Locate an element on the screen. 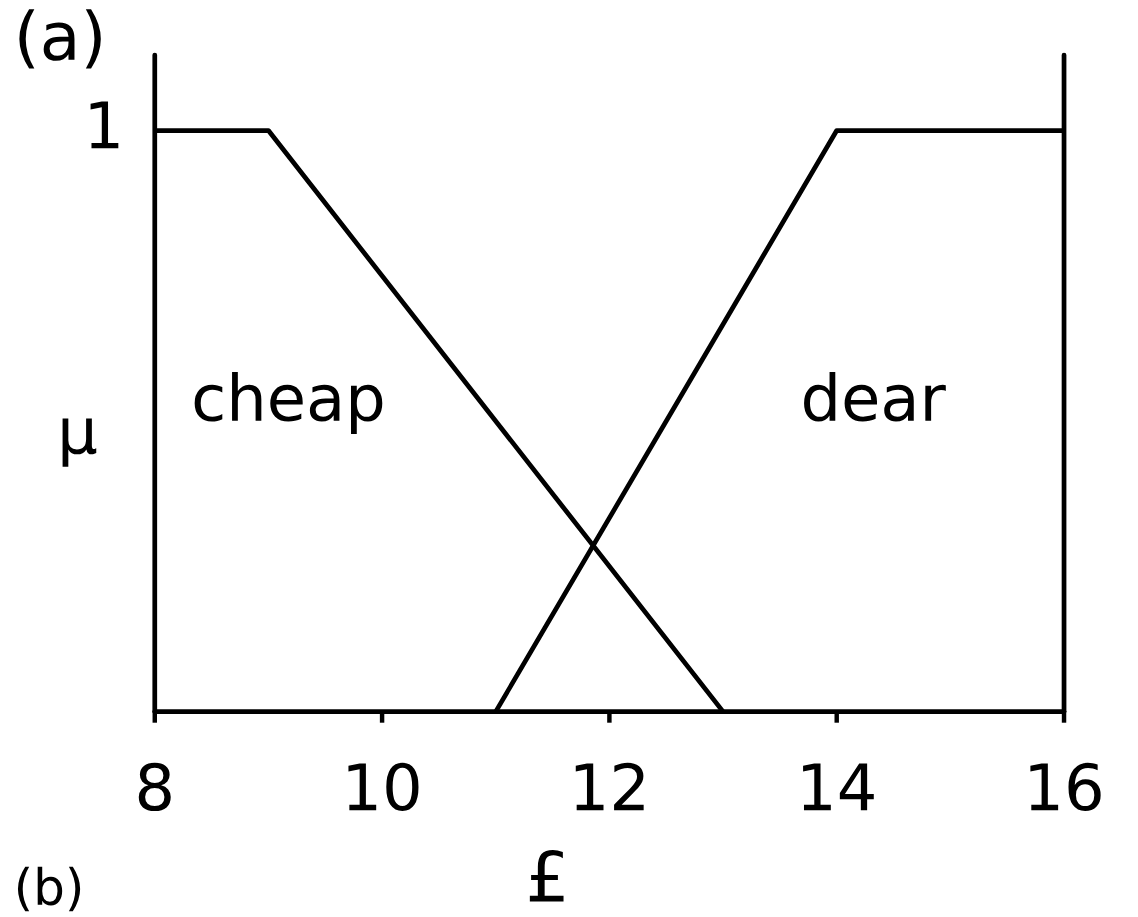 The width and height of the screenshot is (1138, 917). x-tick-label: 8 is located at coordinates (154, 787).